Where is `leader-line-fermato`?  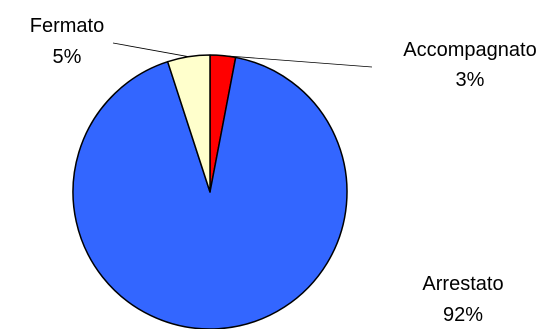 leader-line-fermato is located at coordinates (150, 50).